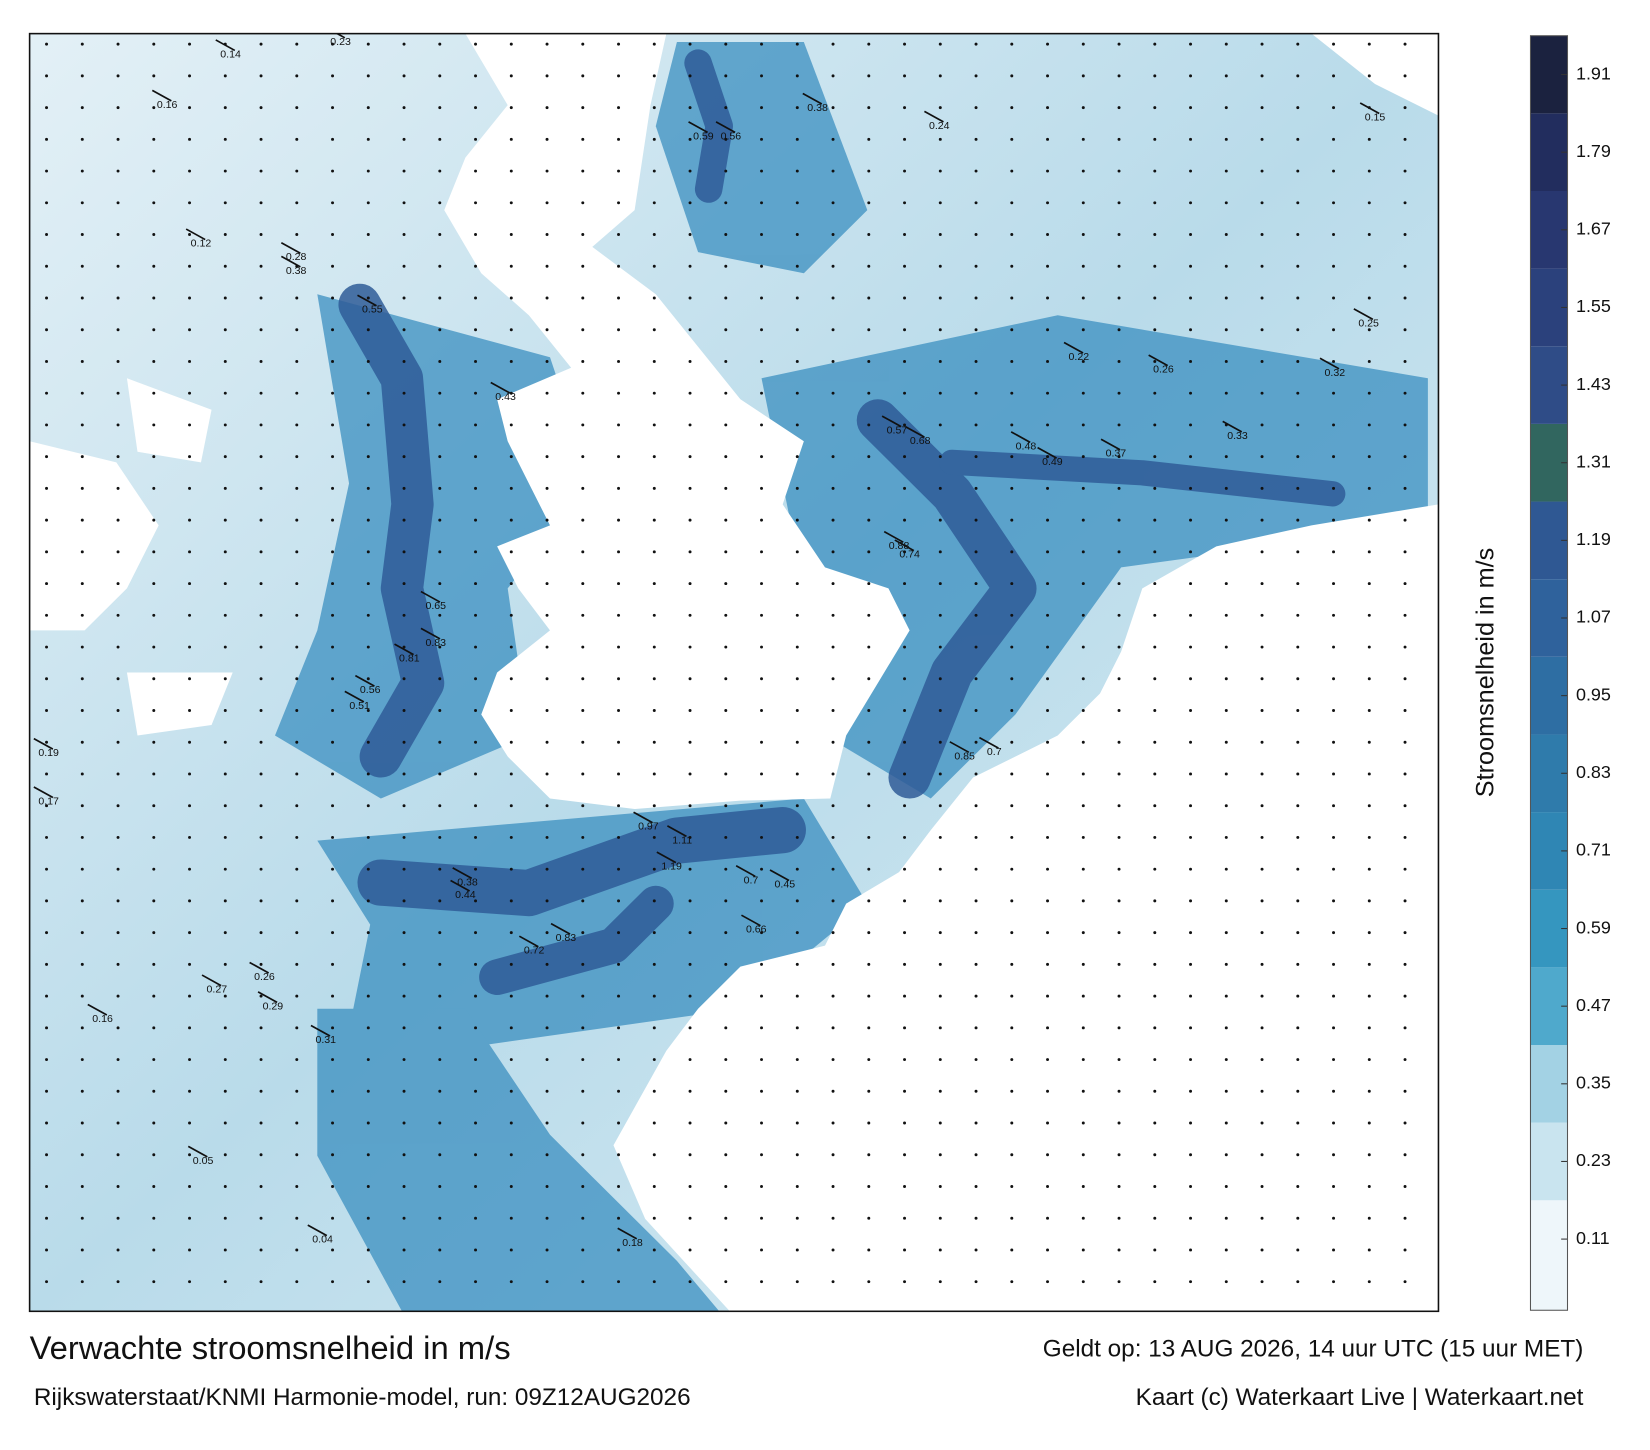 Image resolution: width=1650 pixels, height=1450 pixels. I want to click on colorbar-tick-label: 0.83, so click(1593, 772).